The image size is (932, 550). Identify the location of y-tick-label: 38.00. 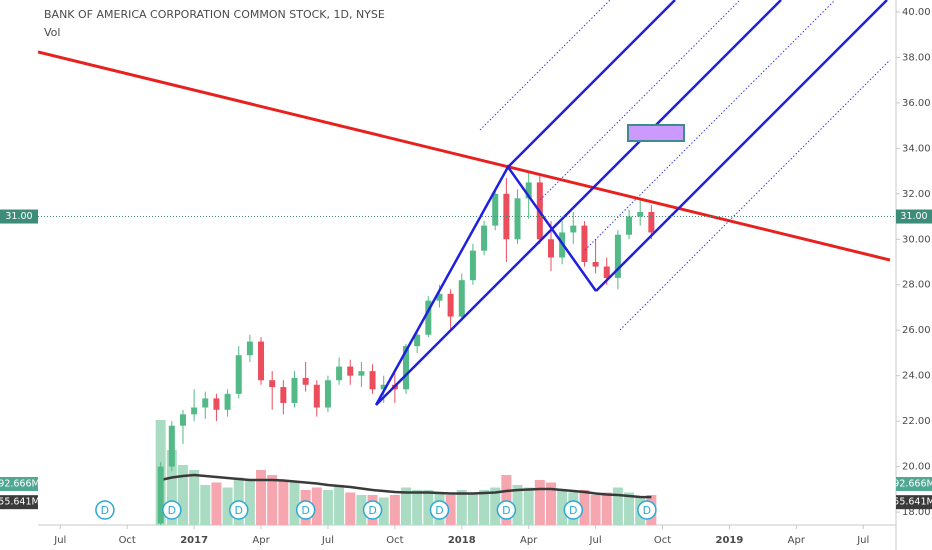
(916, 57).